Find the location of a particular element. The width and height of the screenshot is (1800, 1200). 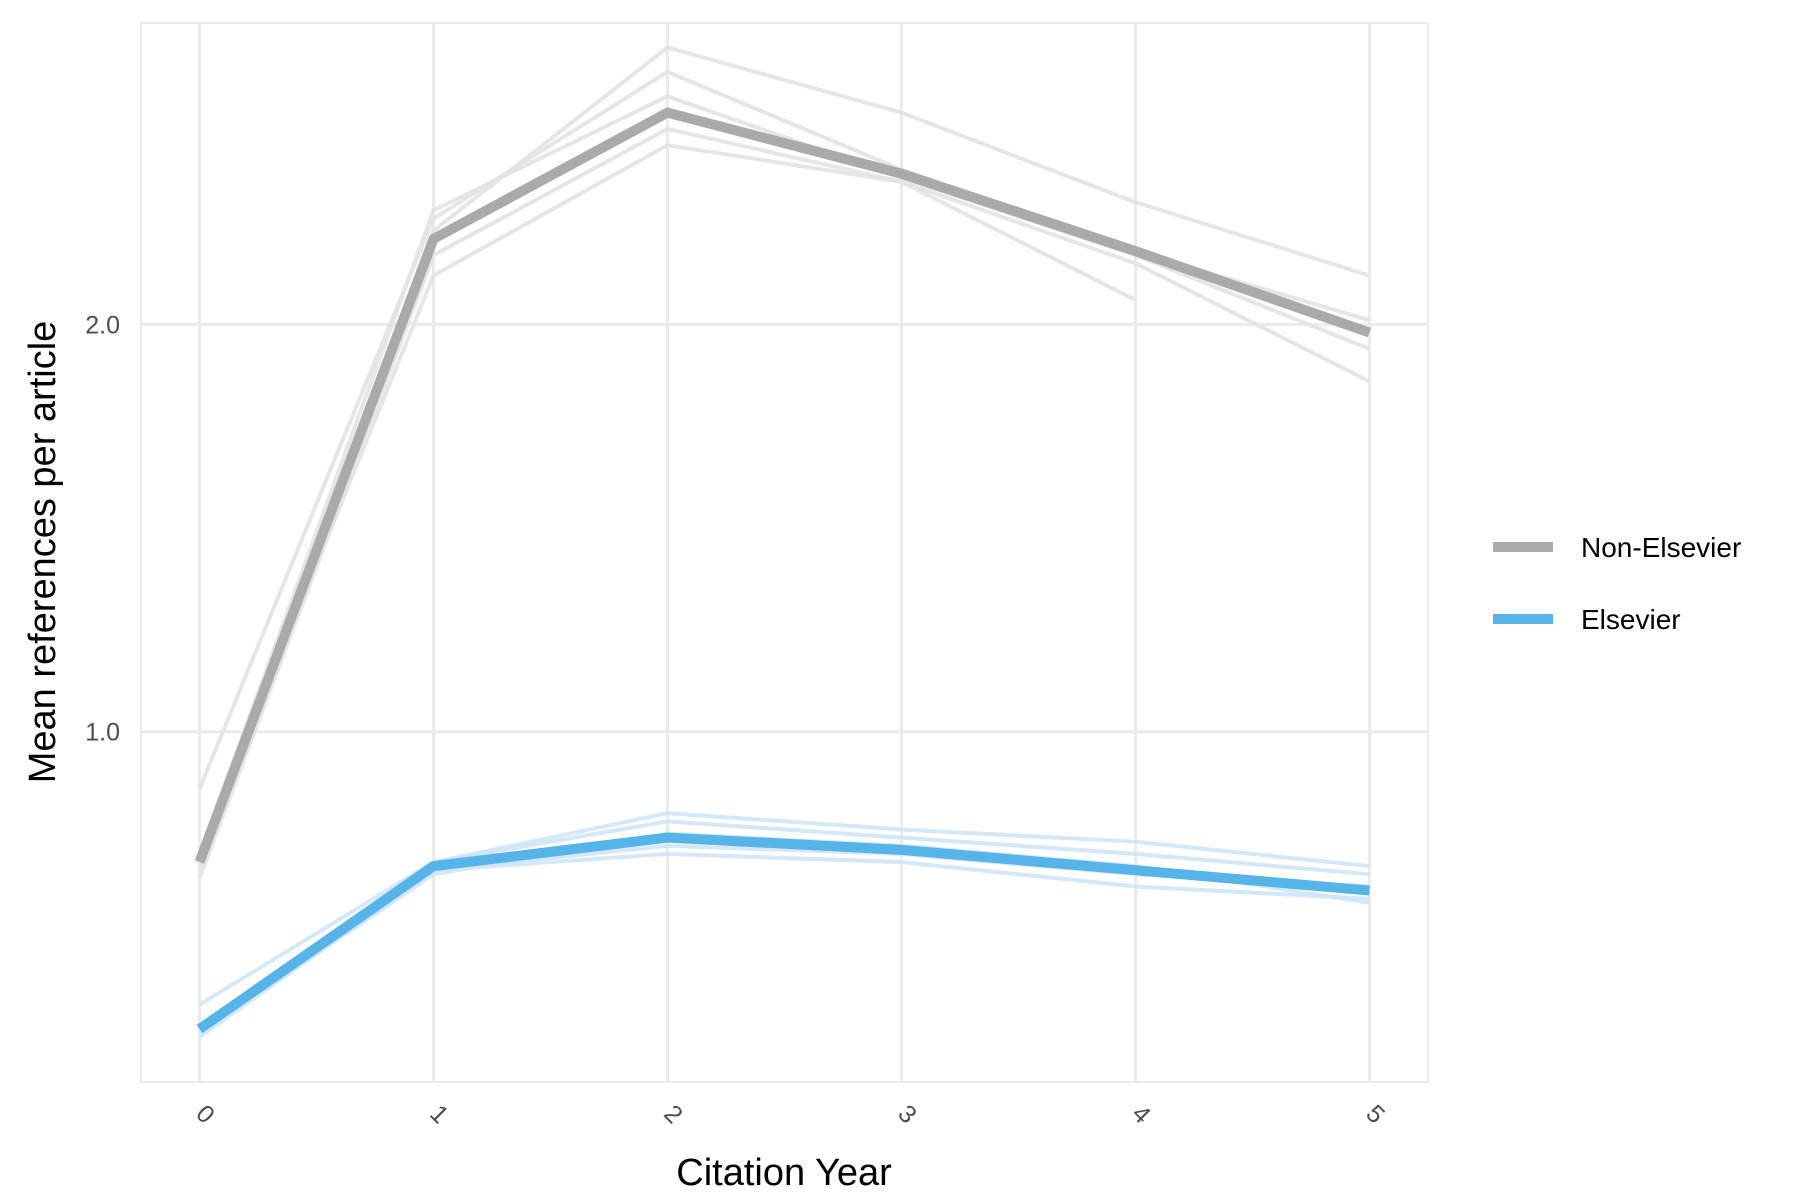

series-line-elsevier is located at coordinates (783, 933).